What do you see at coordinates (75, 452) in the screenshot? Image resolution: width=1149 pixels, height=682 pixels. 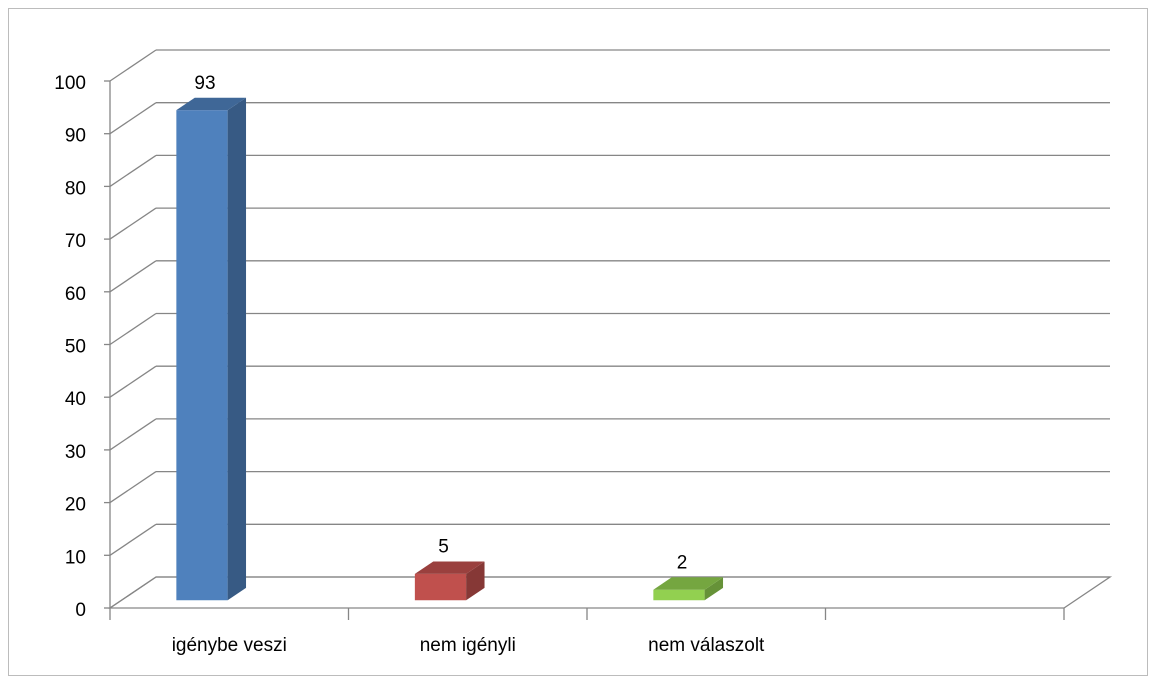 I see `y-tick-label: 30` at bounding box center [75, 452].